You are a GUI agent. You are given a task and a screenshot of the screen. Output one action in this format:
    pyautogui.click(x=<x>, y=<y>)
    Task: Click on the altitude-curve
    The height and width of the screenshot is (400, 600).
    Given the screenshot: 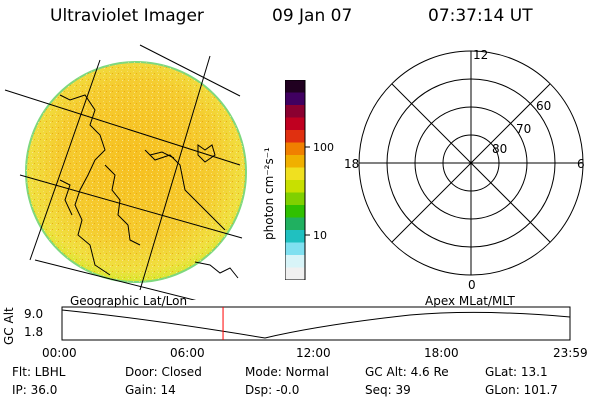 What is the action you would take?
    pyautogui.click(x=316, y=324)
    